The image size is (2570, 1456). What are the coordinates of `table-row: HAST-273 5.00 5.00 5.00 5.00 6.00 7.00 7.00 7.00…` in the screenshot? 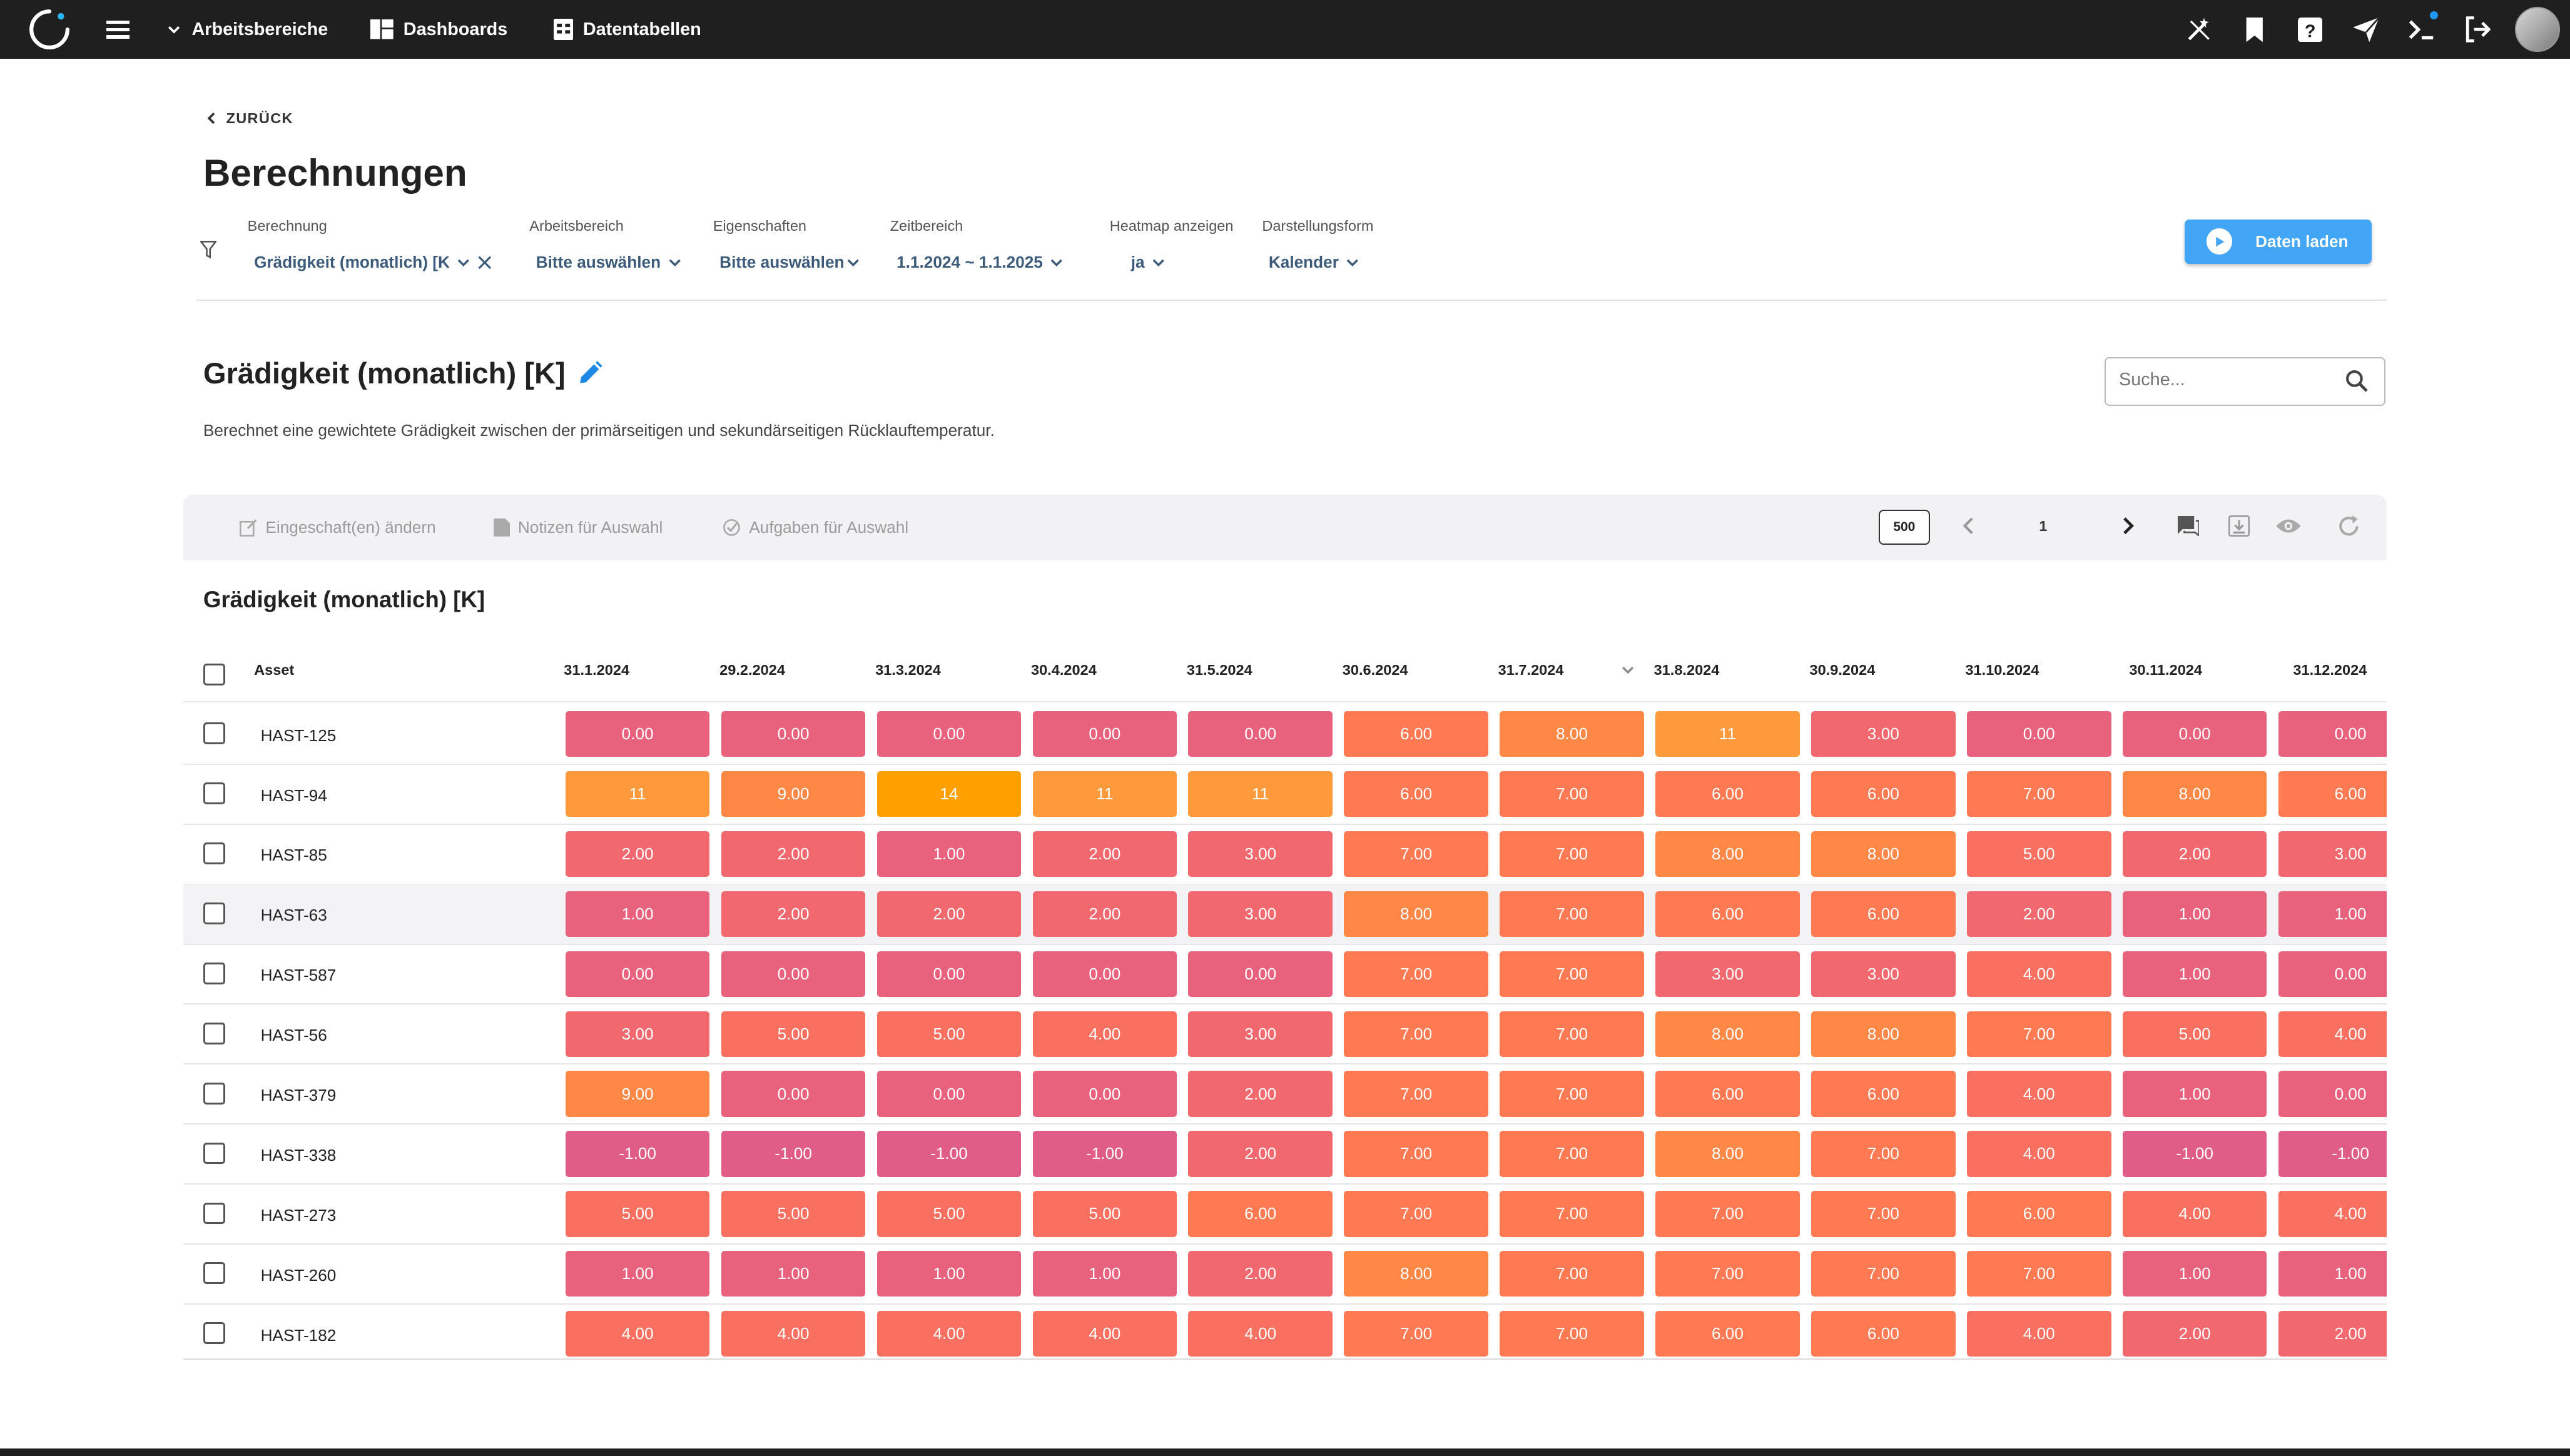 It's located at (1285, 1215).